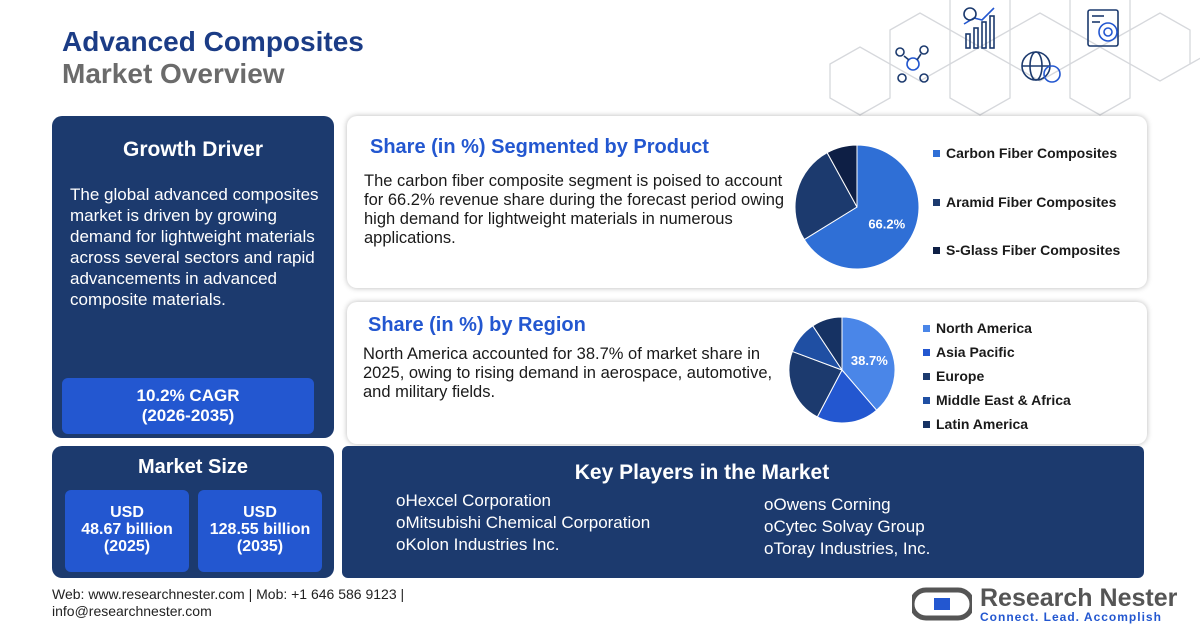  I want to click on legend-item-carbon: Carbon Fiber Composites, so click(1025, 153).